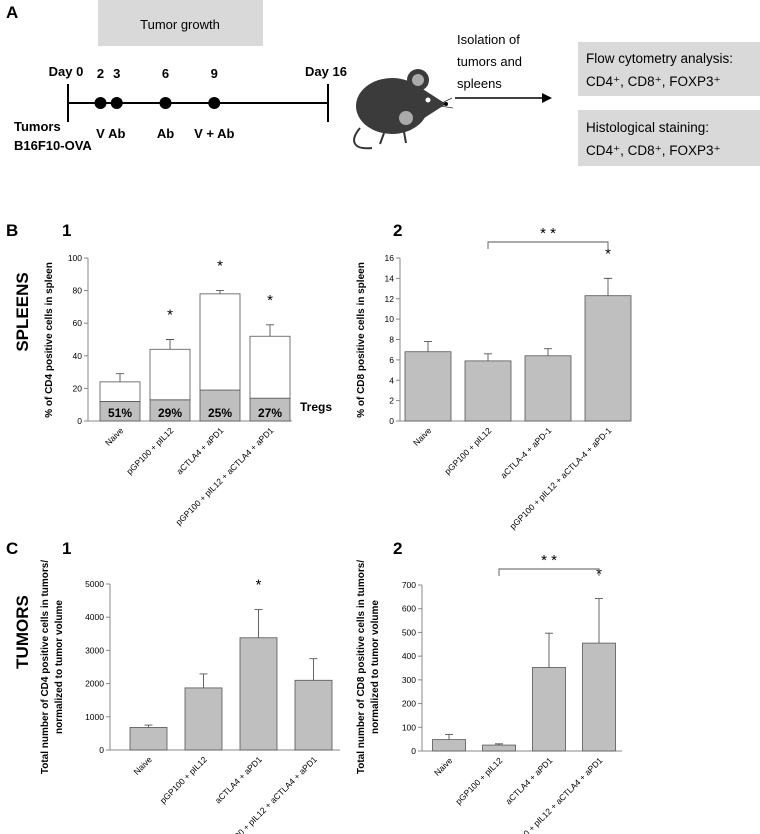 Image resolution: width=760 pixels, height=834 pixels. Describe the element at coordinates (489, 61) in the screenshot. I see `isolation-text: tumors and` at that location.